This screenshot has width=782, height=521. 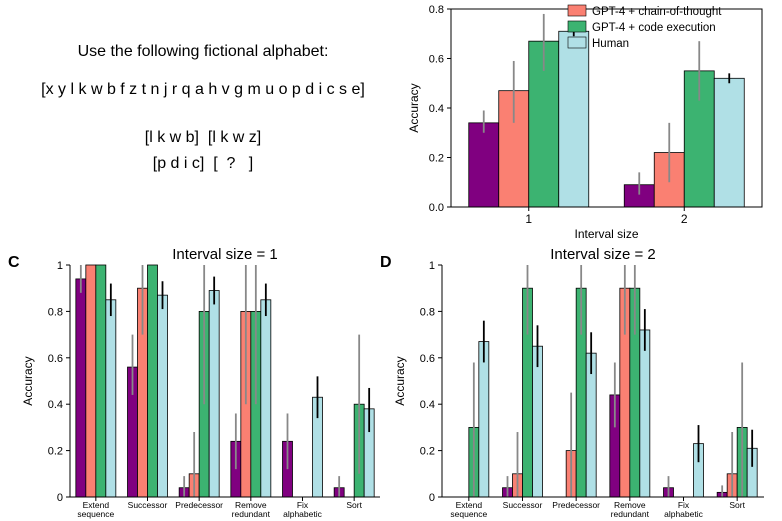 I want to click on chart-title: Interval size = 1, so click(x=224, y=254).